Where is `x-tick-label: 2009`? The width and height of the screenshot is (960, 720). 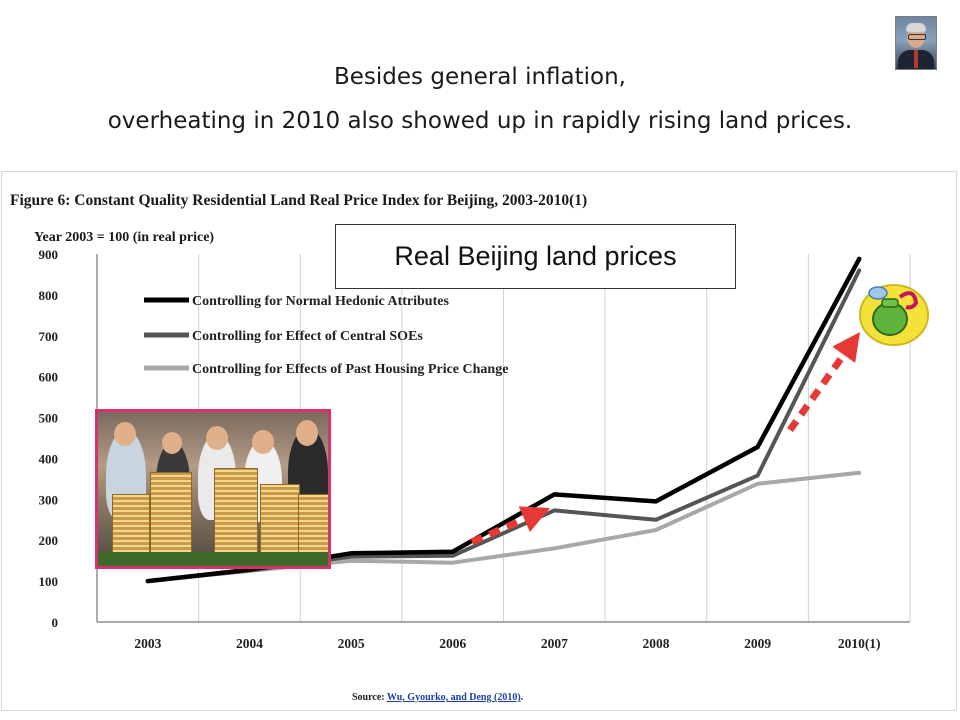
x-tick-label: 2009 is located at coordinates (757, 643).